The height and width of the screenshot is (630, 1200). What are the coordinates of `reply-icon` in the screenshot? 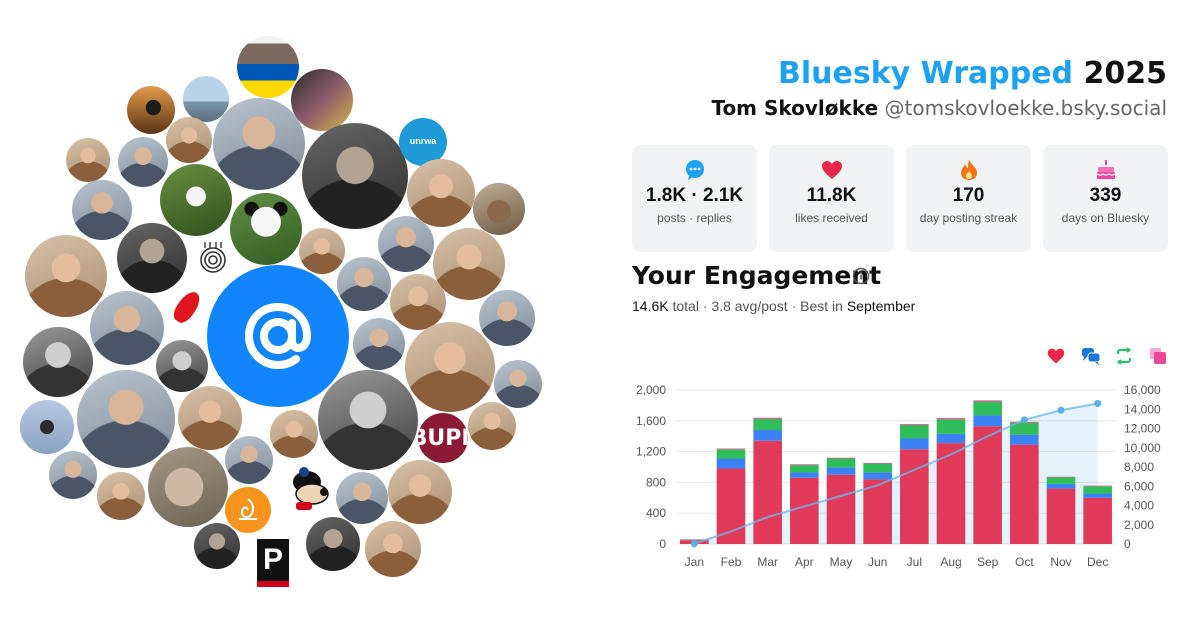 It's located at (1091, 356).